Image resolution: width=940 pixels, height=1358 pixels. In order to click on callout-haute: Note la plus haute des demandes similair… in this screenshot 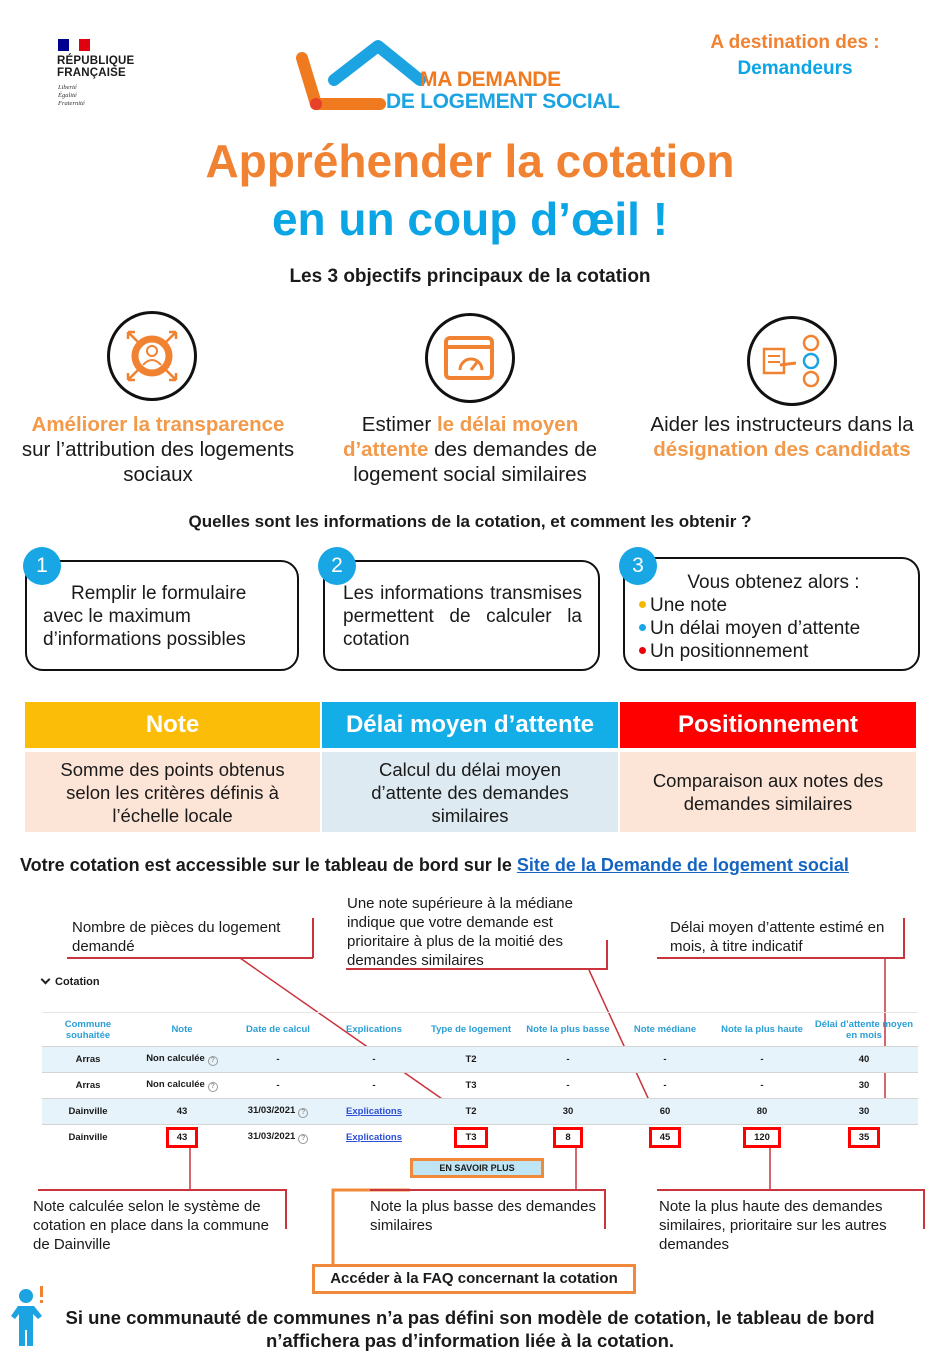, I will do `click(773, 1225)`.